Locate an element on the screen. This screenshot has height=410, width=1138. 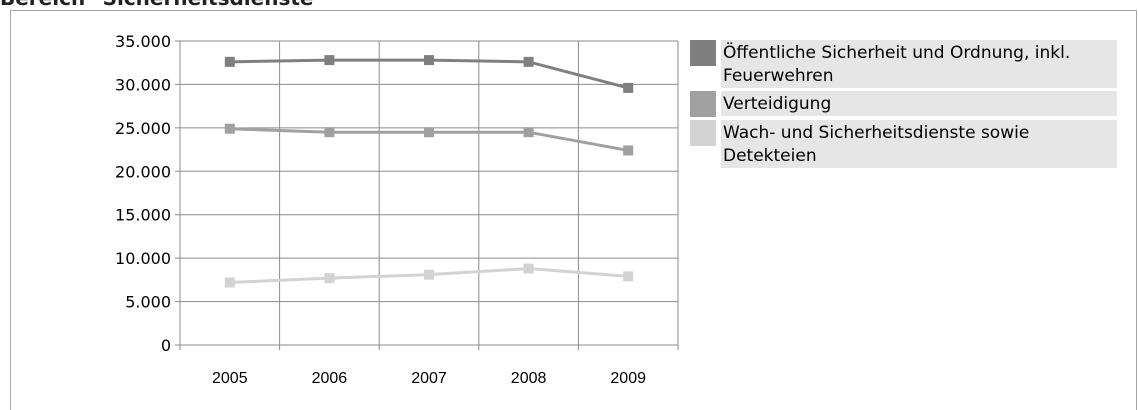
y-tick-label: 35.000 is located at coordinates (143, 41).